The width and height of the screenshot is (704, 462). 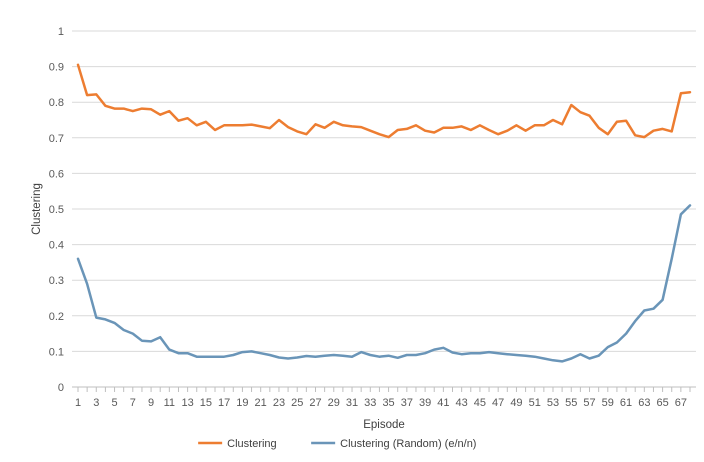 What do you see at coordinates (626, 403) in the screenshot?
I see `x-tick-label: 61` at bounding box center [626, 403].